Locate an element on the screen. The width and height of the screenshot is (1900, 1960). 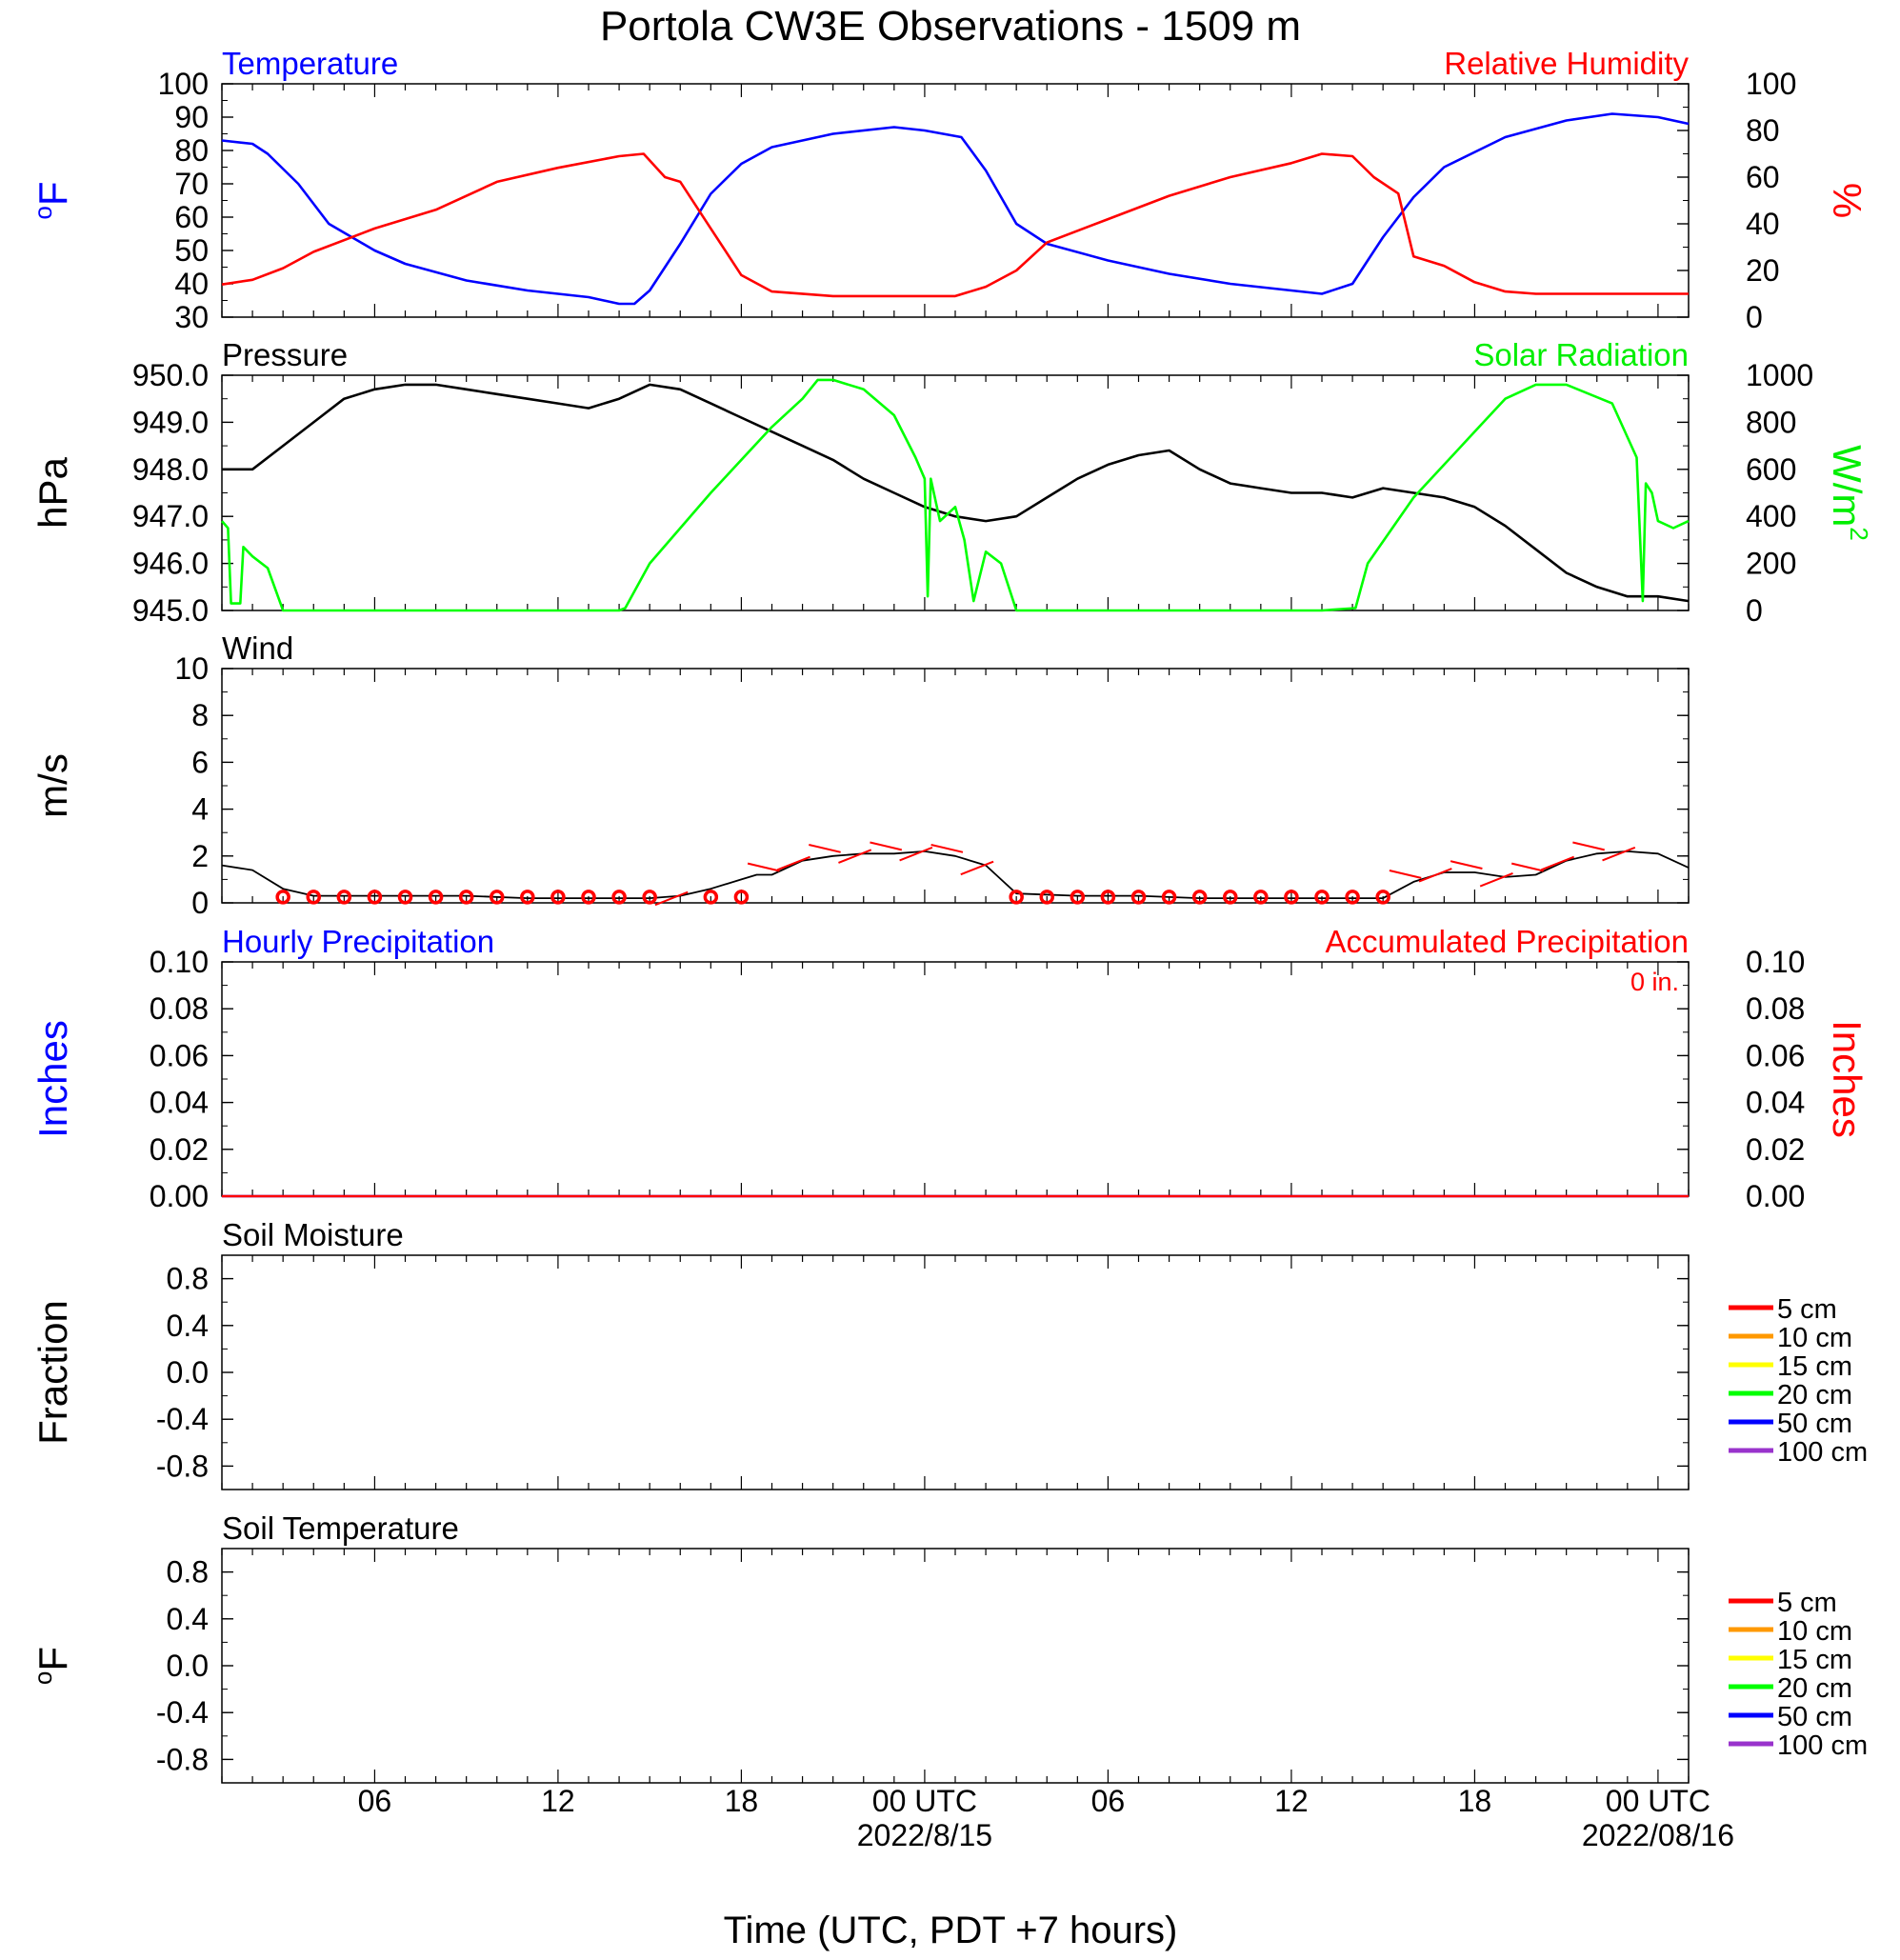
rh-right-tick-label: 100 is located at coordinates (1771, 84).